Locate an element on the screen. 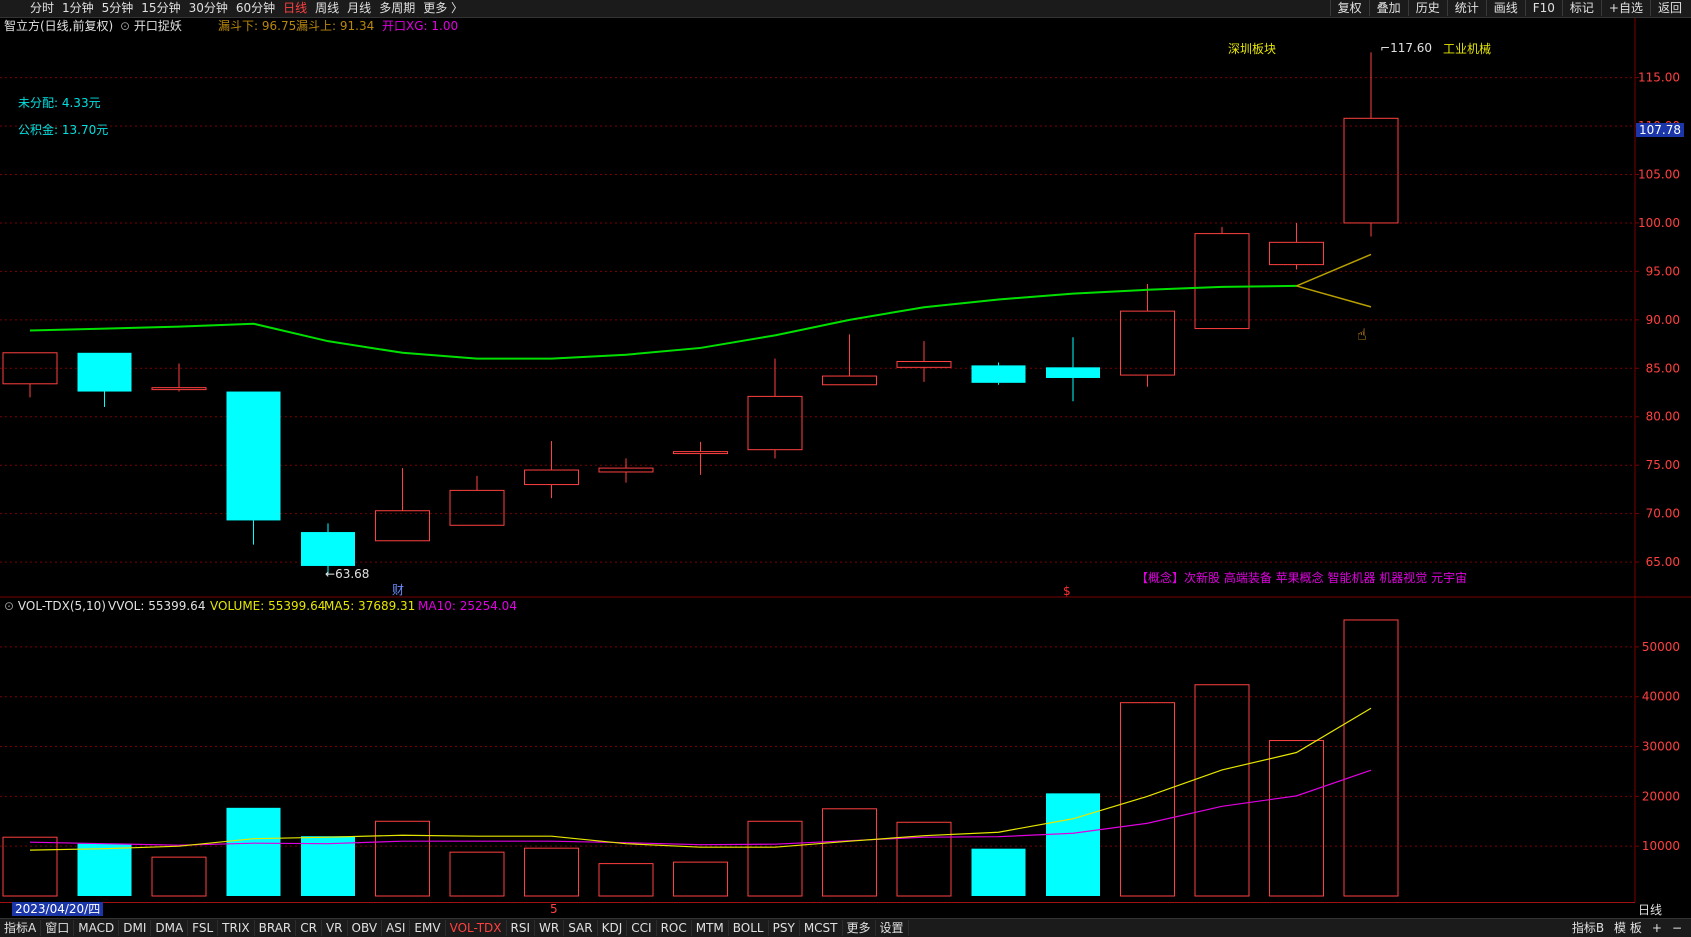 Image resolution: width=1691 pixels, height=937 pixels. cursor-date: 2023/04/20/四 is located at coordinates (58, 909).